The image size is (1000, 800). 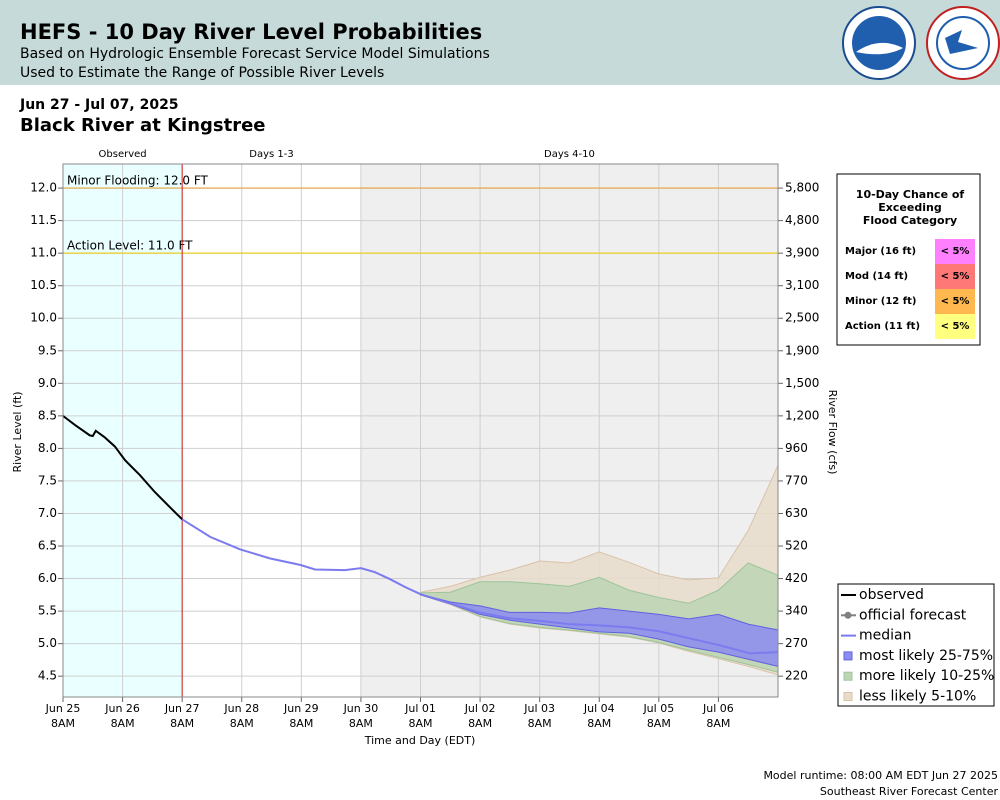 I want to click on x-tick-label: Jul 05 8AM, so click(x=658, y=716).